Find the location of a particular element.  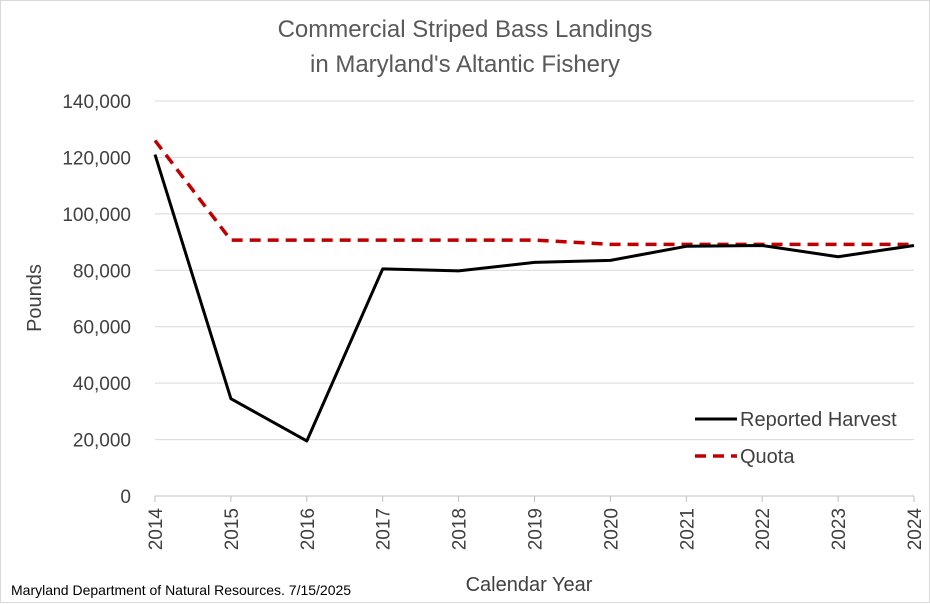

y-tick-label: 20,000 is located at coordinates (102, 441).